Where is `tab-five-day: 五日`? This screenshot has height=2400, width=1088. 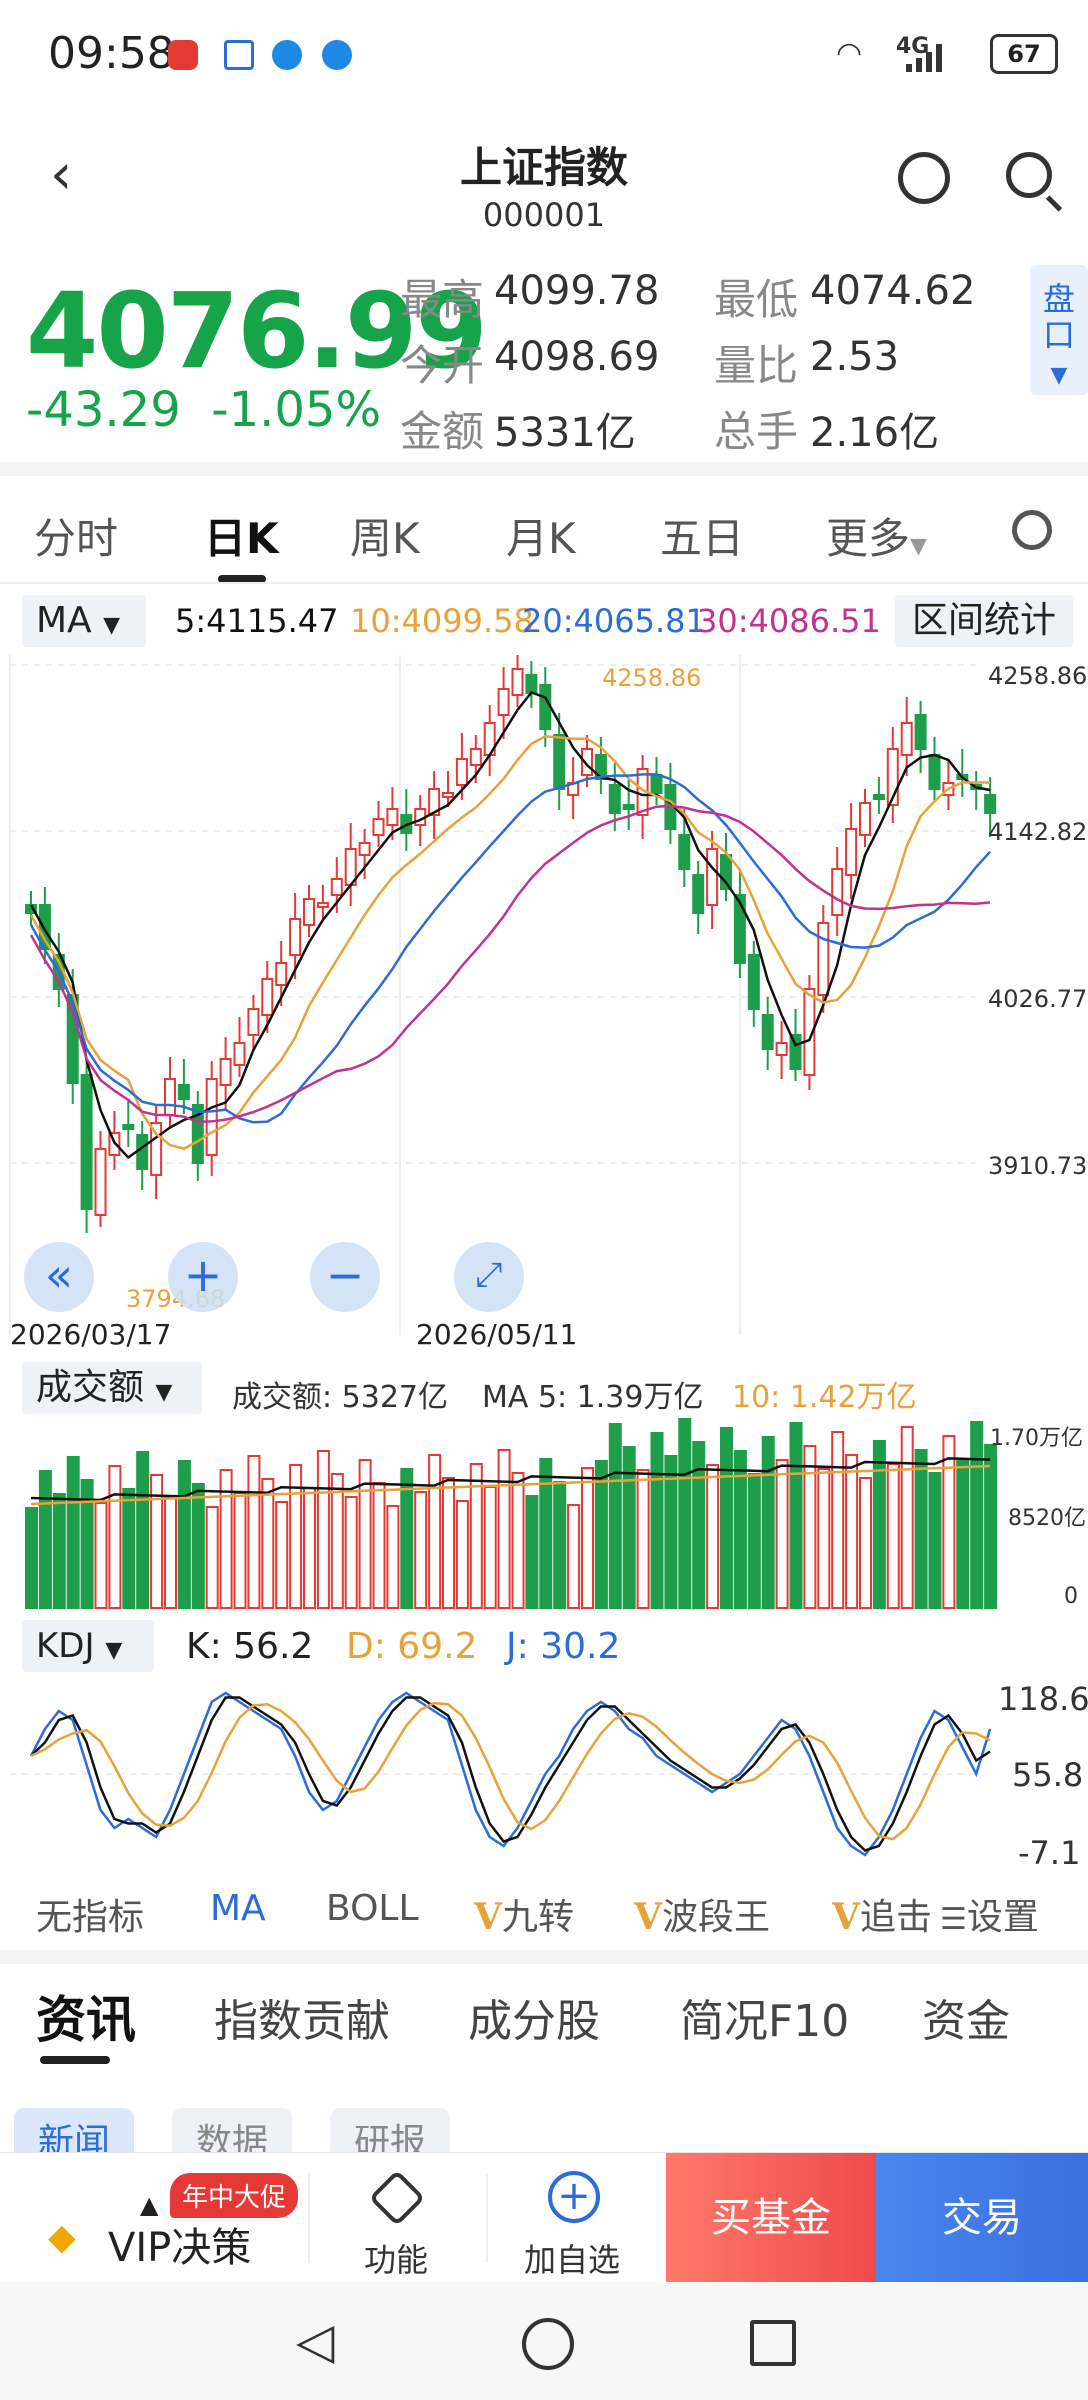
tab-five-day: 五日 is located at coordinates (702, 538).